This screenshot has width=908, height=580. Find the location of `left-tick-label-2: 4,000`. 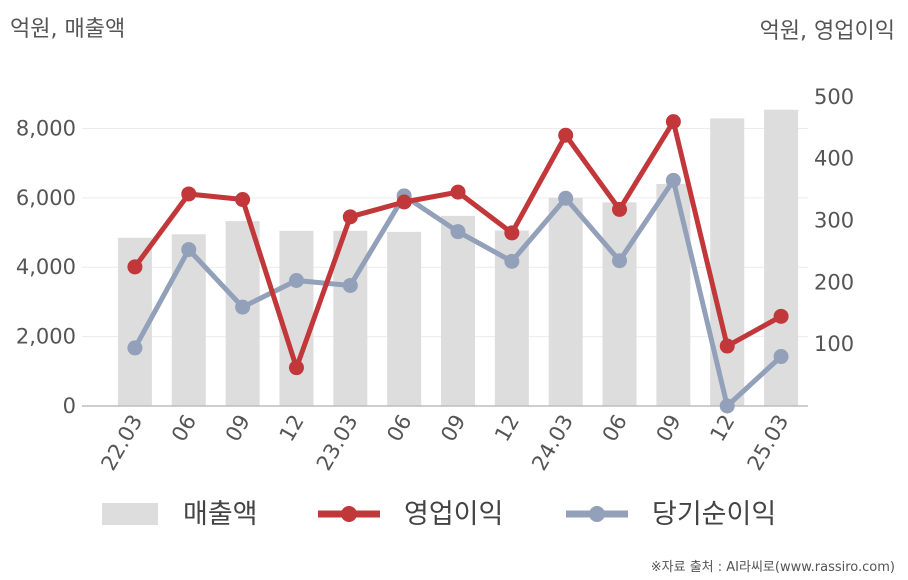

left-tick-label-2: 4,000 is located at coordinates (46, 267).